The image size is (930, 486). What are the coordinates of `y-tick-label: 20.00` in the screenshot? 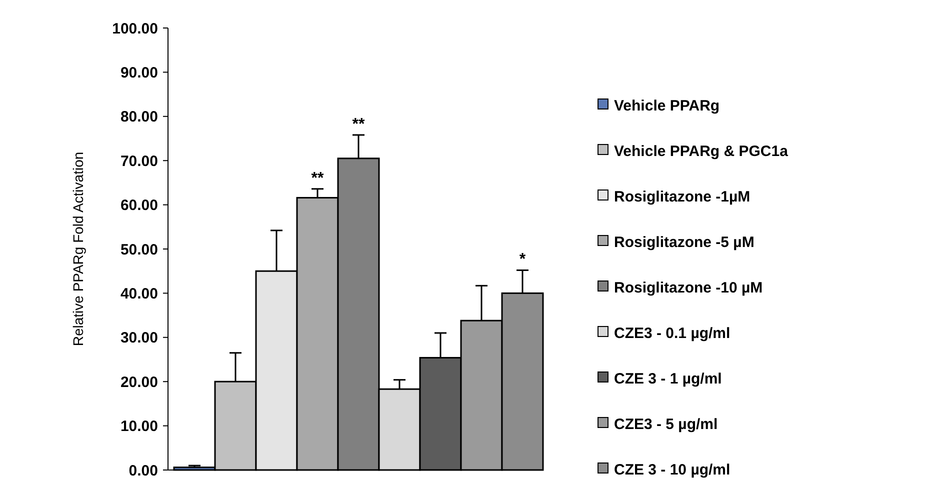 It's located at (139, 382).